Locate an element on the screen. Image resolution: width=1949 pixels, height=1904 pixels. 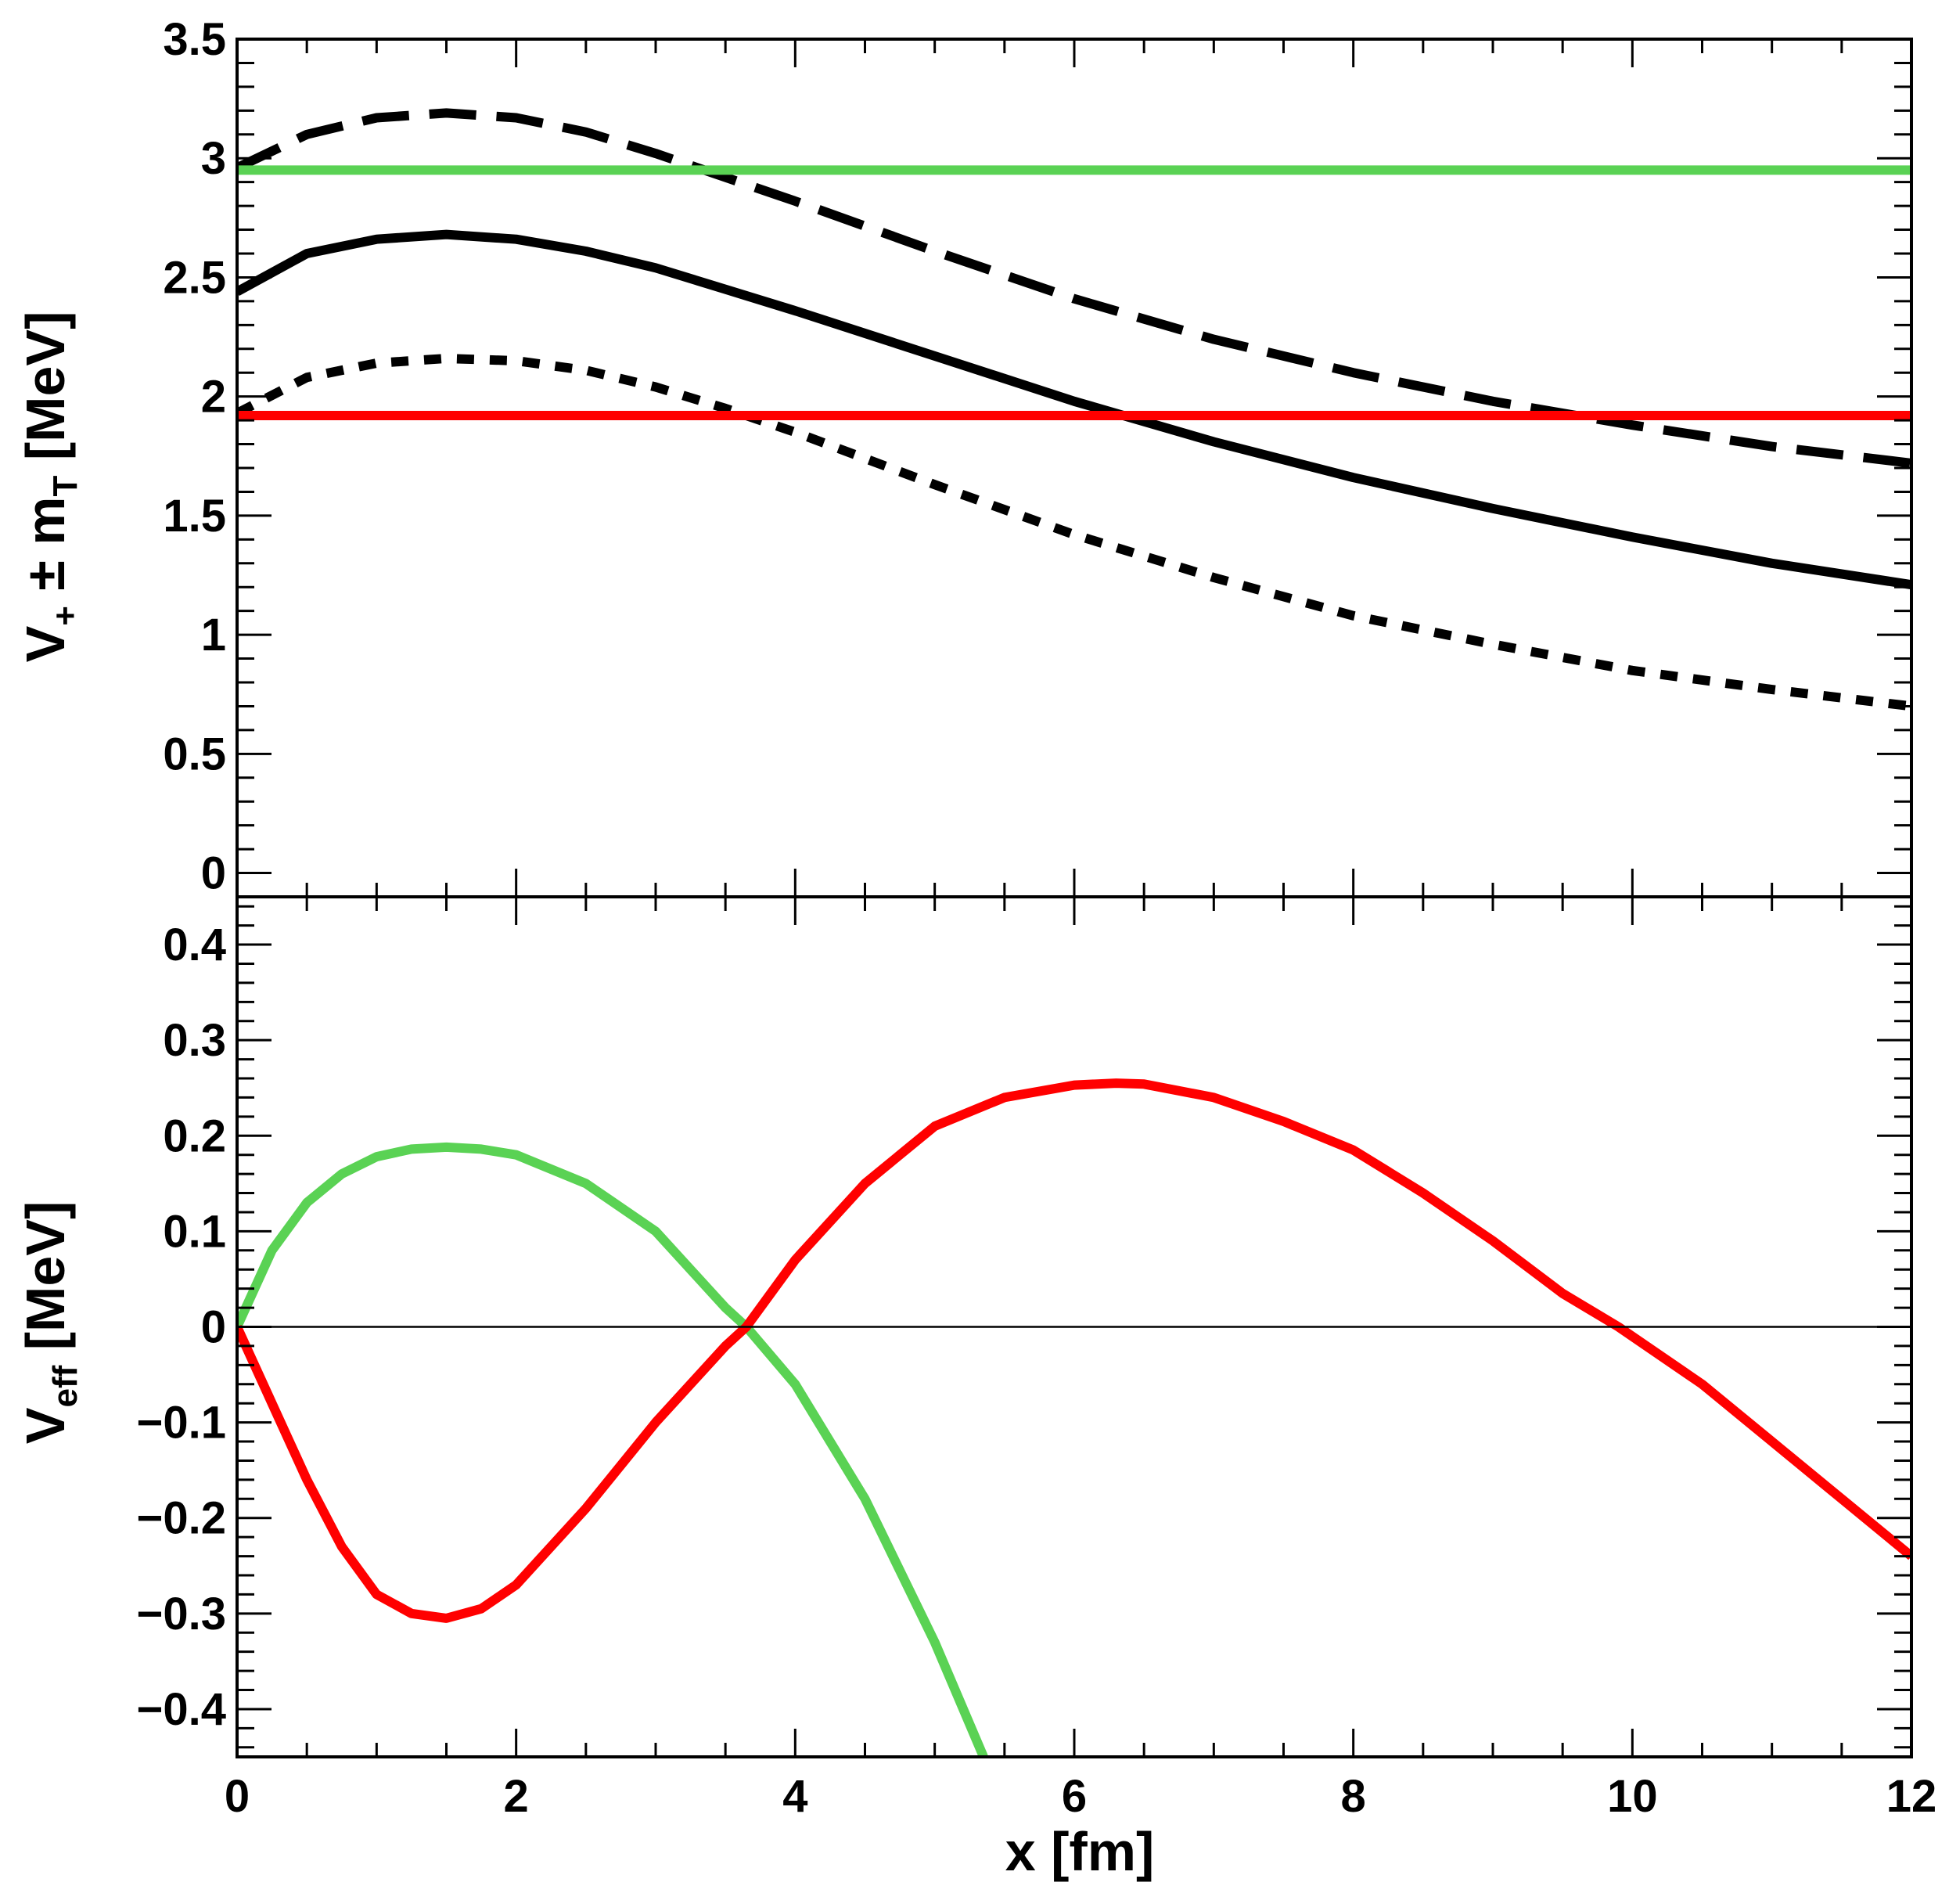
x-tick-label: 12 is located at coordinates (1911, 1796).